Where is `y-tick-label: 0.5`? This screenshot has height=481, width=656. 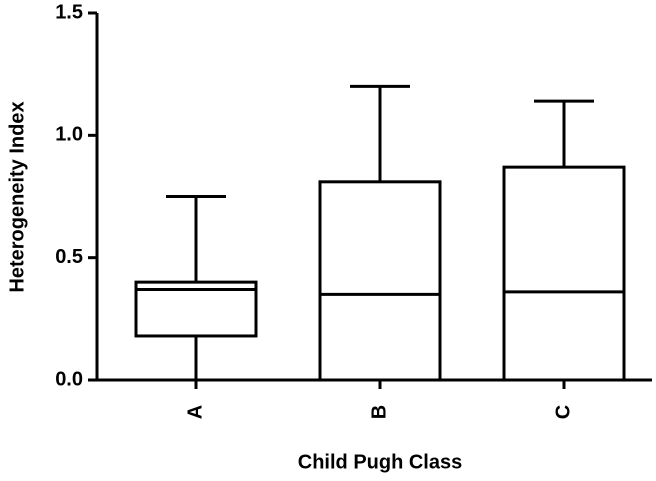 y-tick-label: 0.5 is located at coordinates (69, 257).